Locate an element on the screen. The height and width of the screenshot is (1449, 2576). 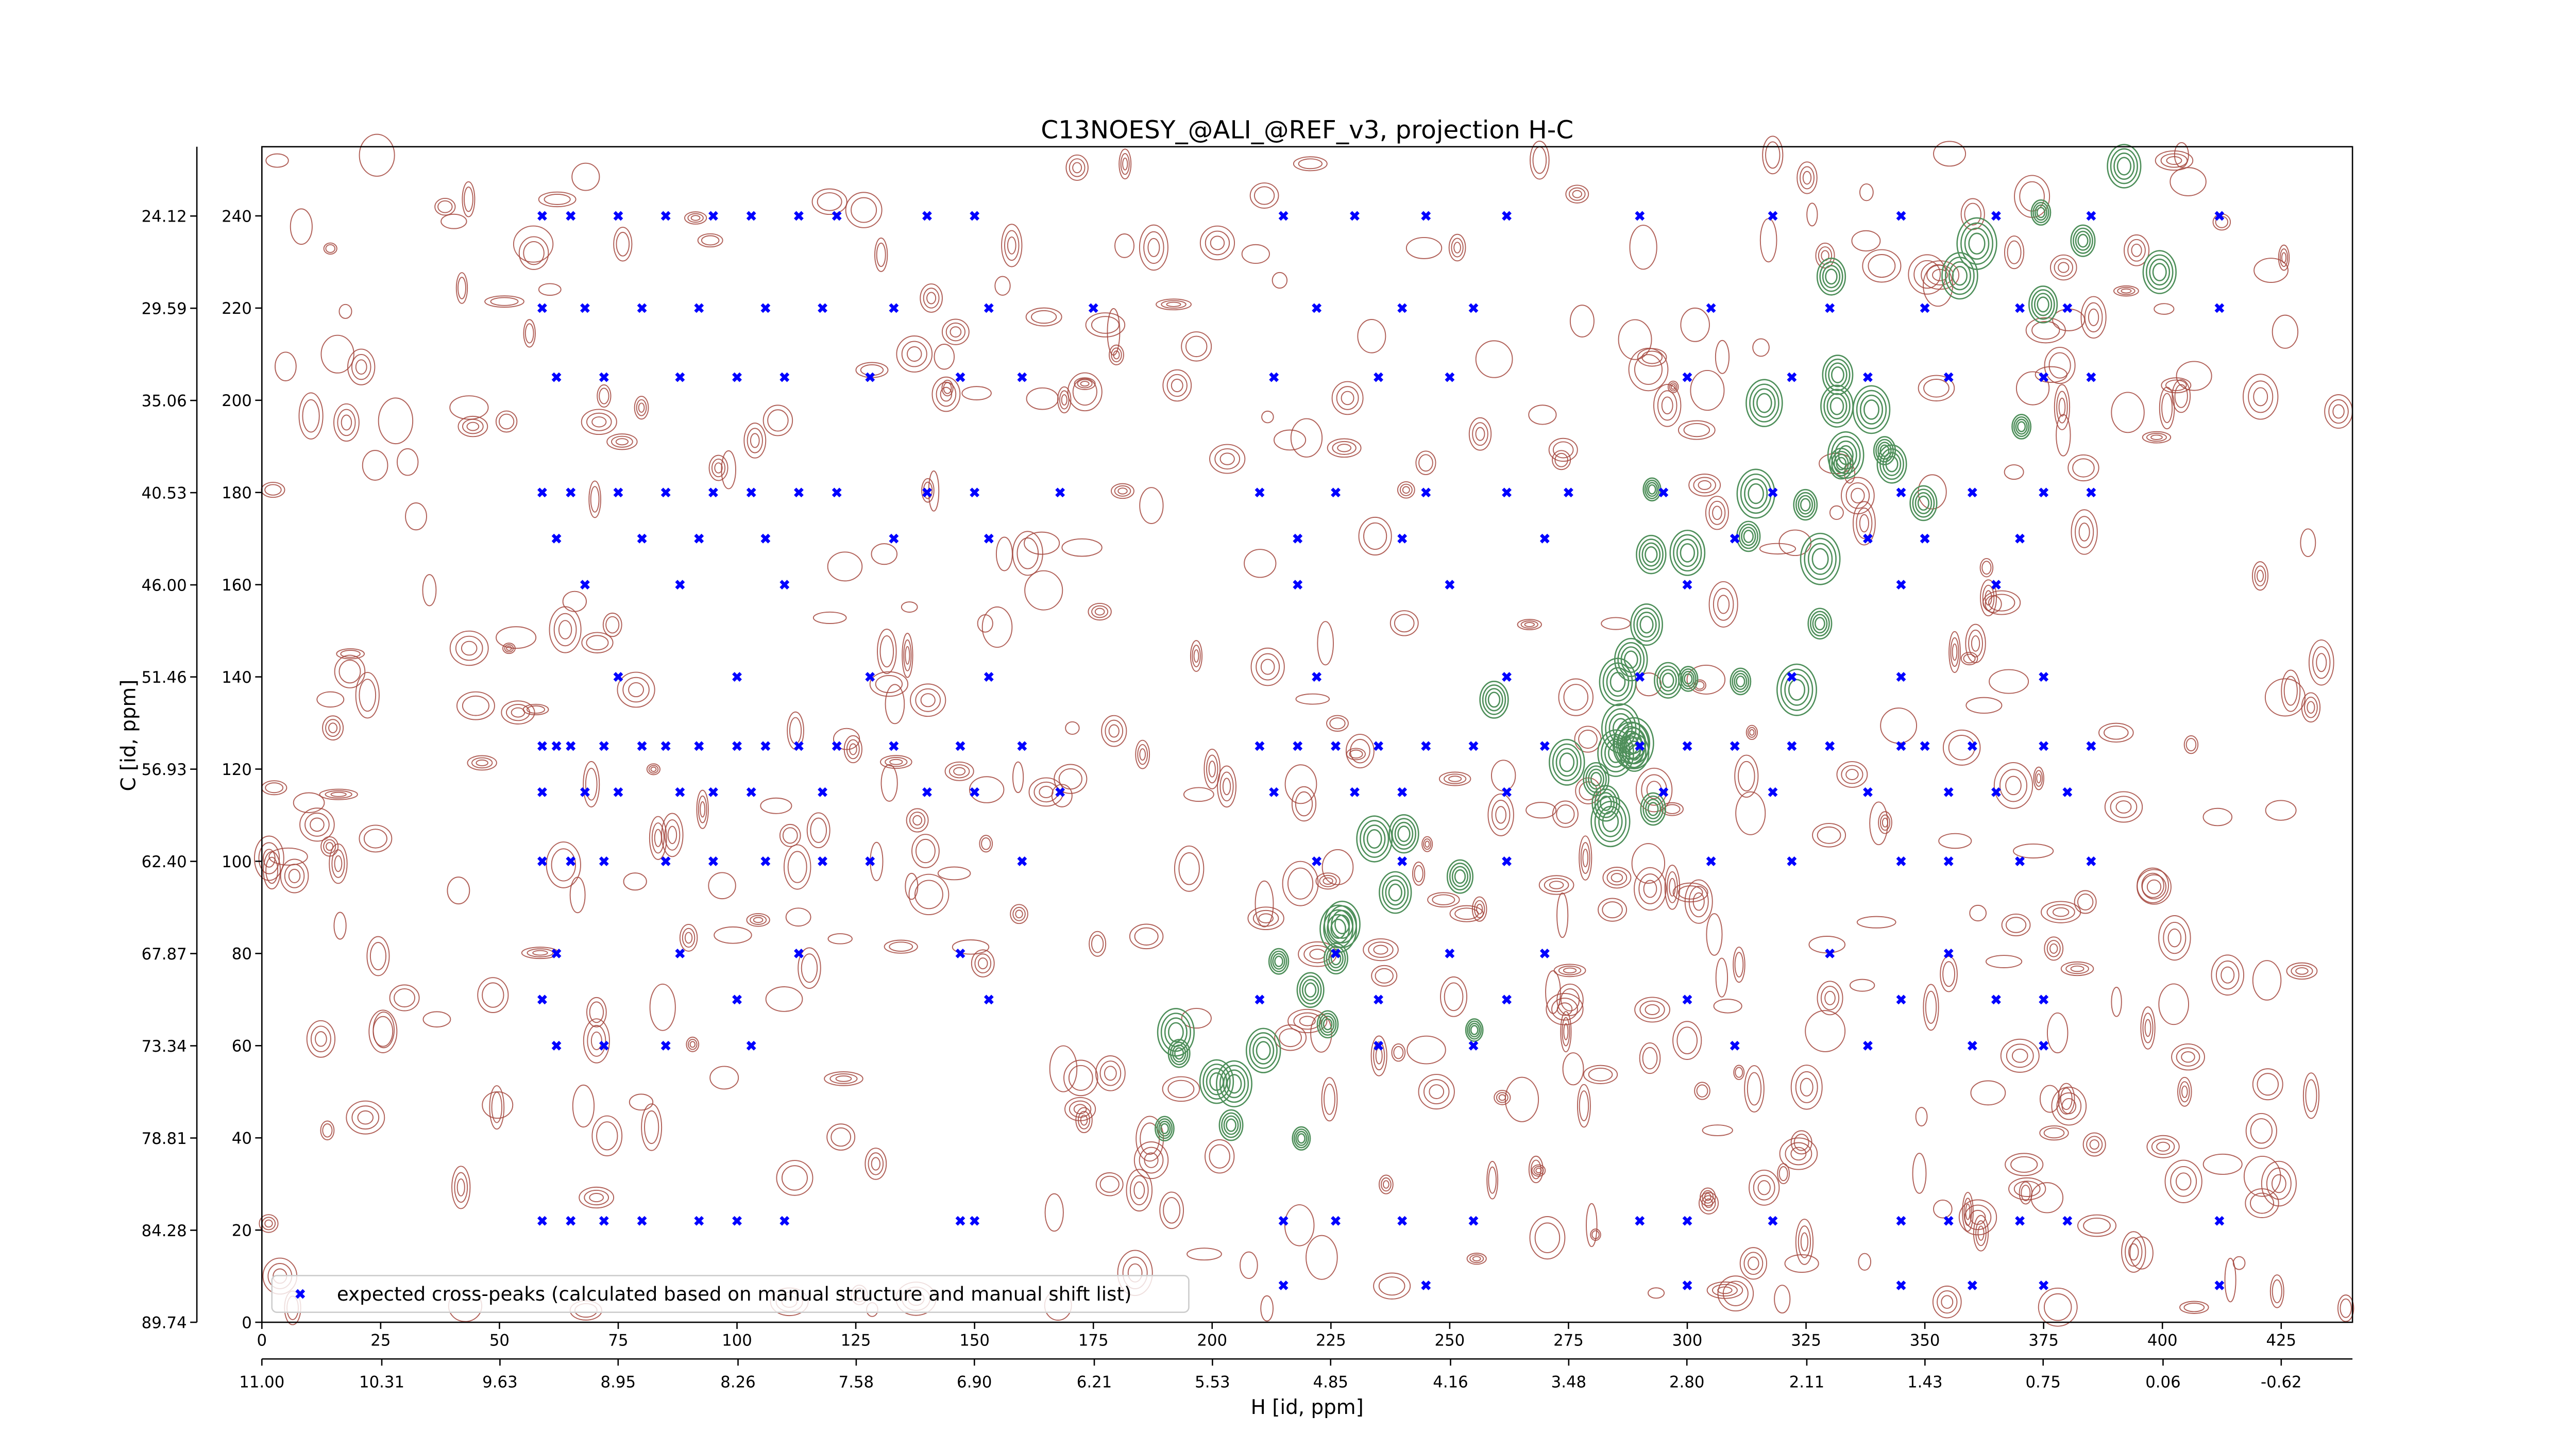
x-tick-label: 400 is located at coordinates (2162, 1340).